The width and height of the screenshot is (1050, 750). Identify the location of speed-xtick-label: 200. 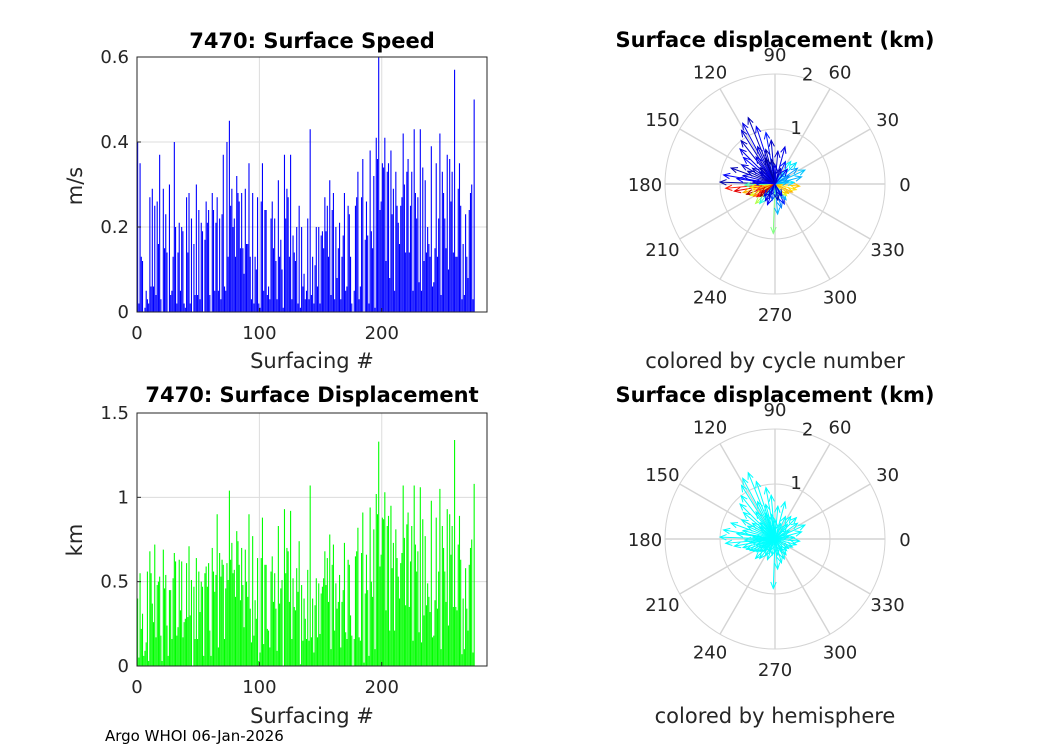
(382, 333).